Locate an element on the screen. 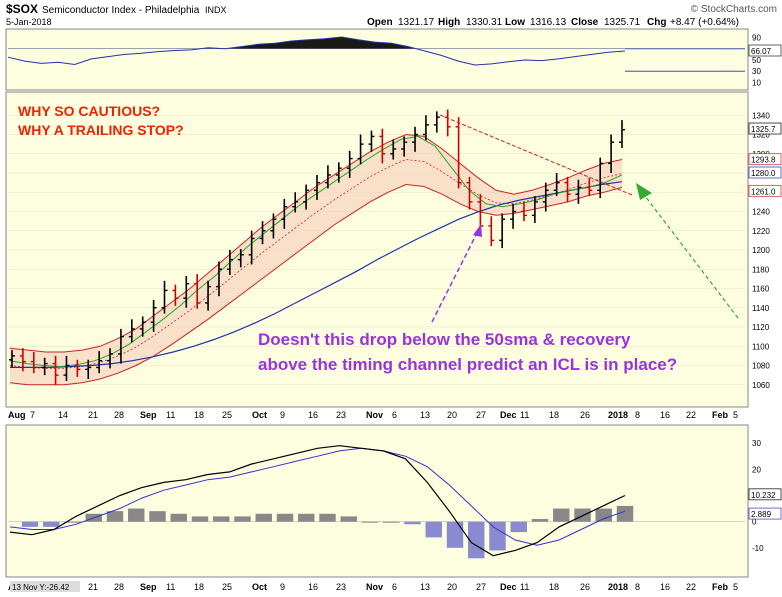 This screenshot has height=597, width=782. macd-x-label: 22 is located at coordinates (691, 587).